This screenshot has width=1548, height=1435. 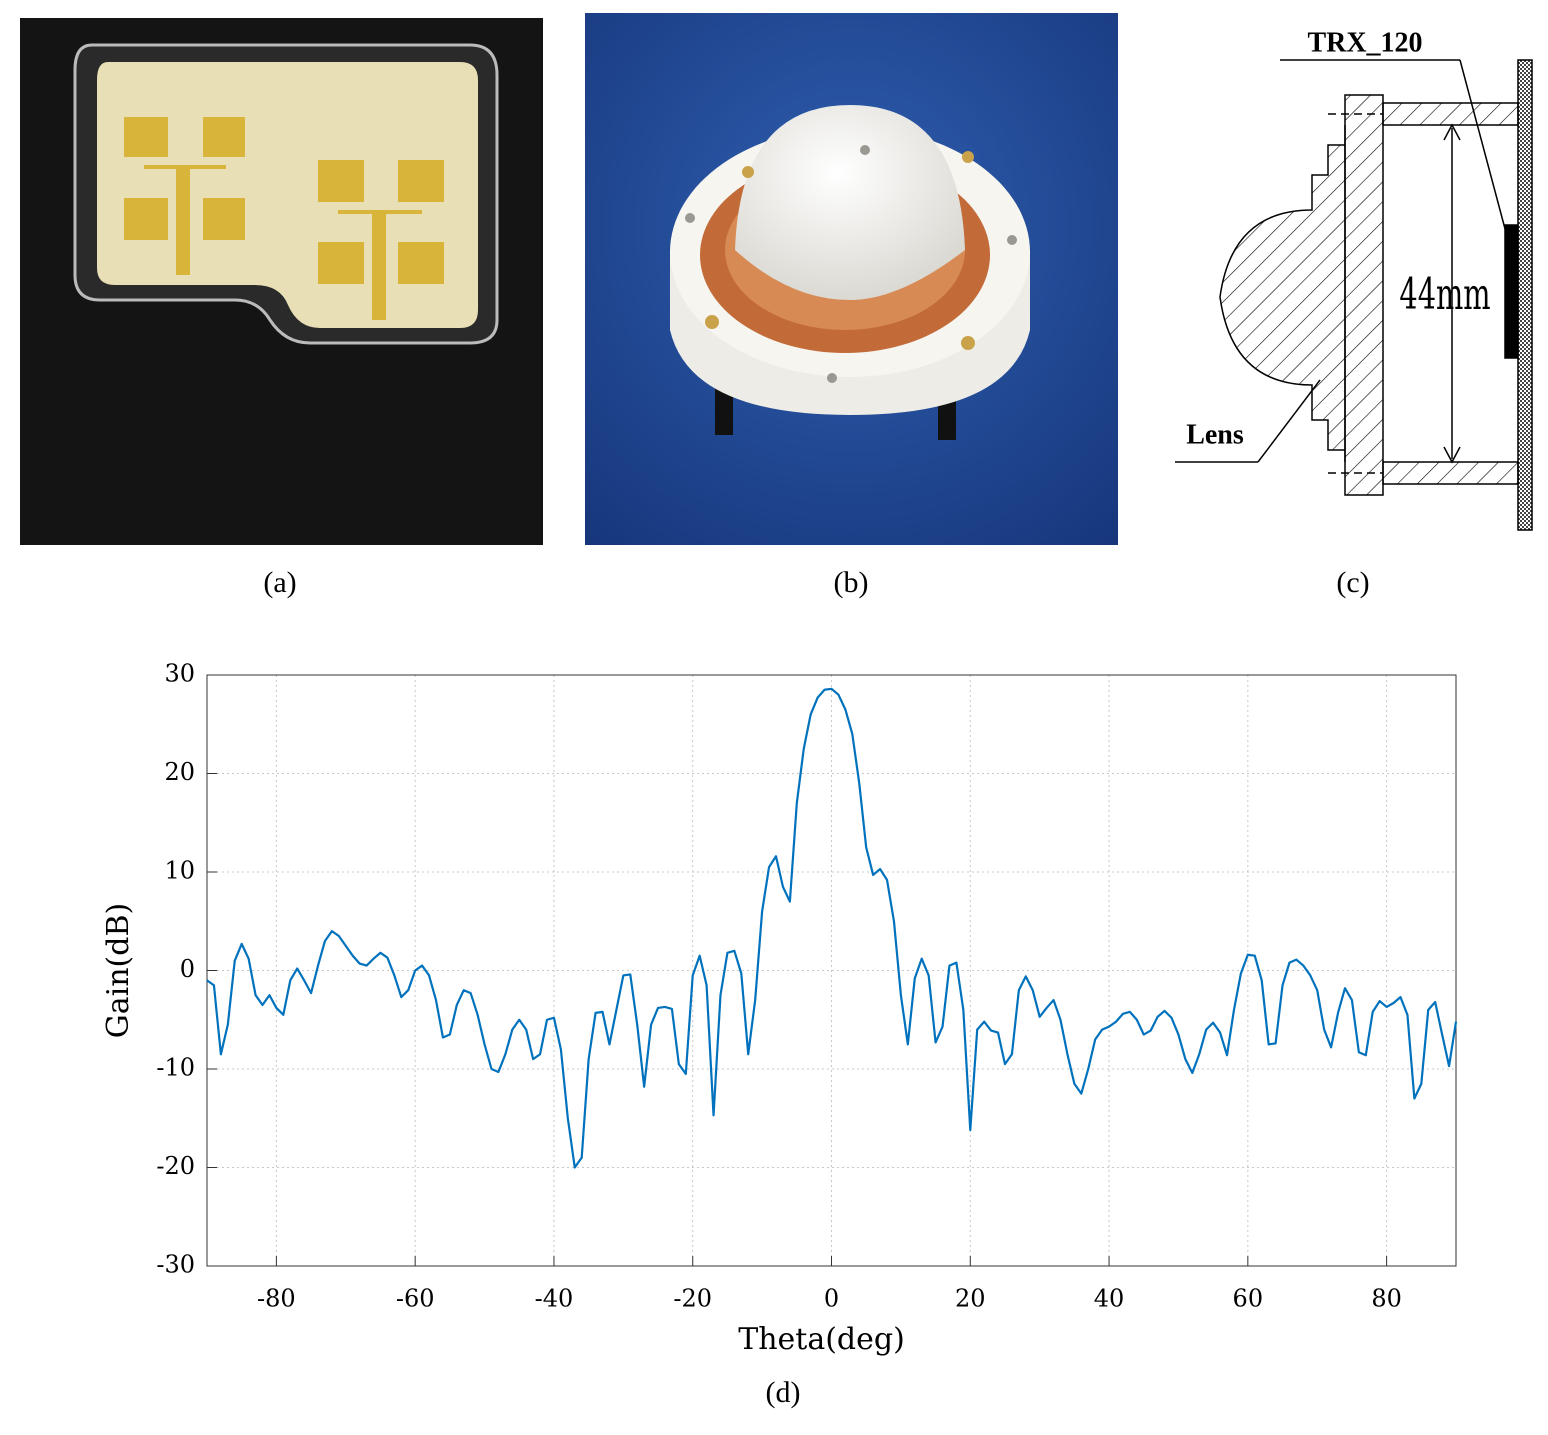 I want to click on x-tick-label: -20, so click(x=692, y=1299).